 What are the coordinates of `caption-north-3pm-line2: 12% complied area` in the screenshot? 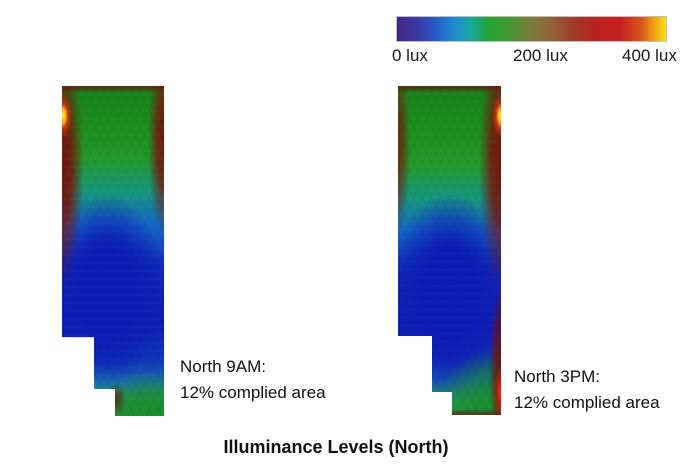 It's located at (587, 402).